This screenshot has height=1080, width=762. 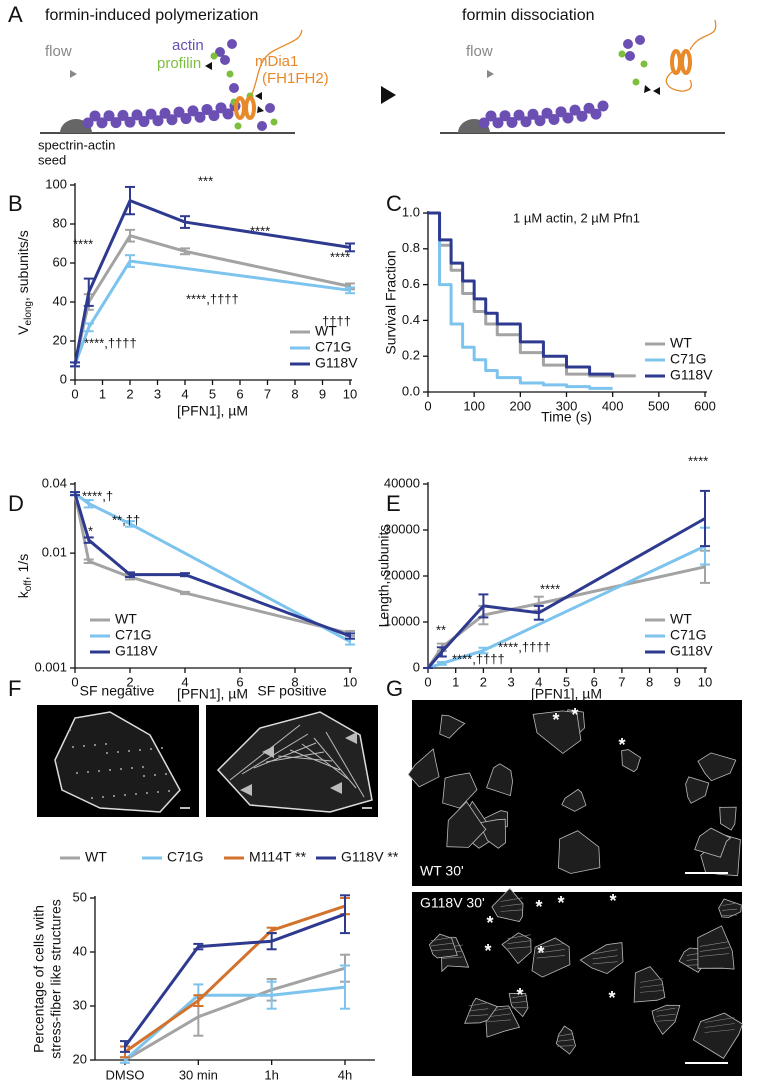 What do you see at coordinates (411, 355) in the screenshot?
I see `y-tick-label: 0.2` at bounding box center [411, 355].